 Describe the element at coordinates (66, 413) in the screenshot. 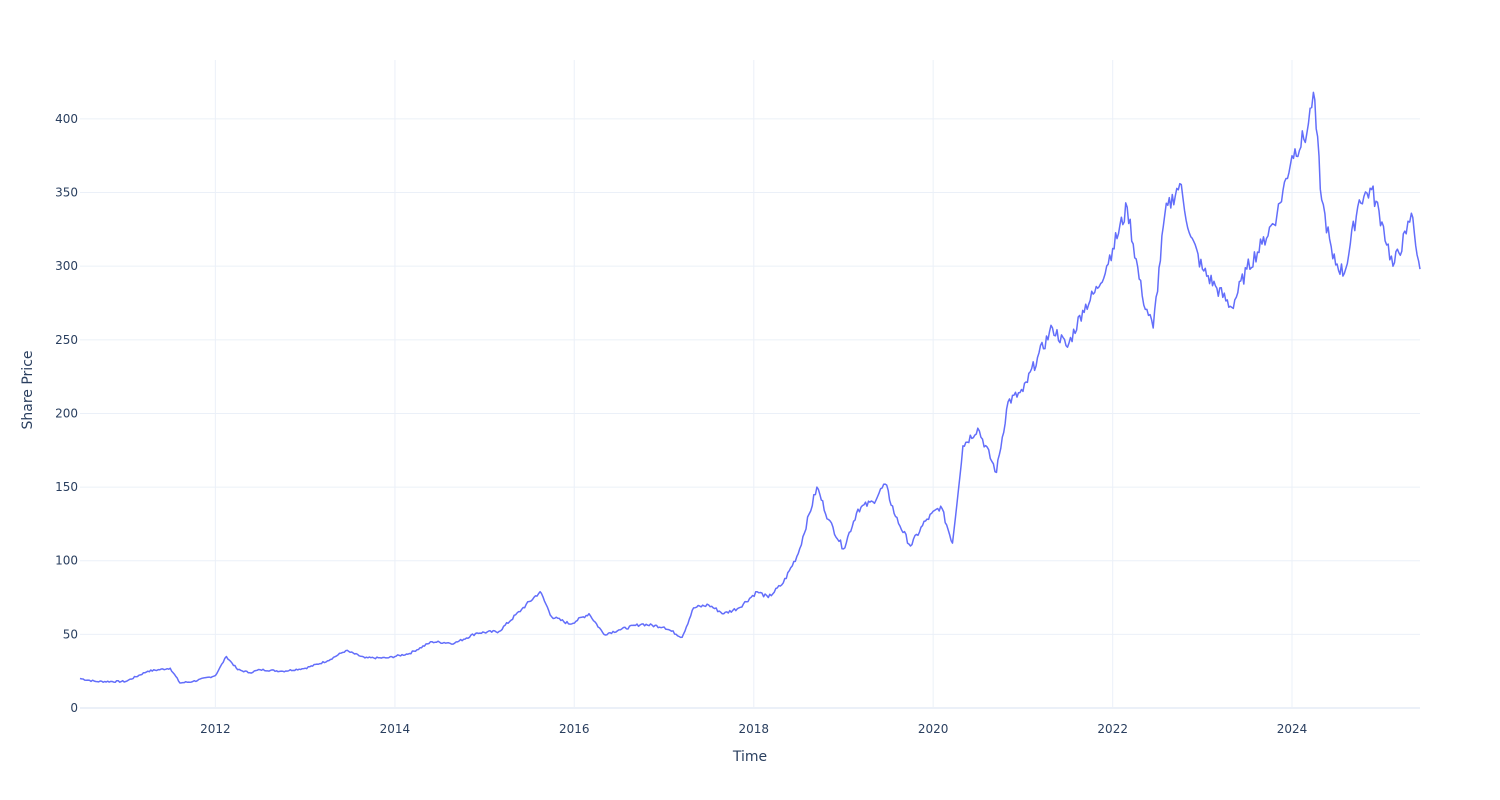

I see `y-tick-label: 200` at that location.